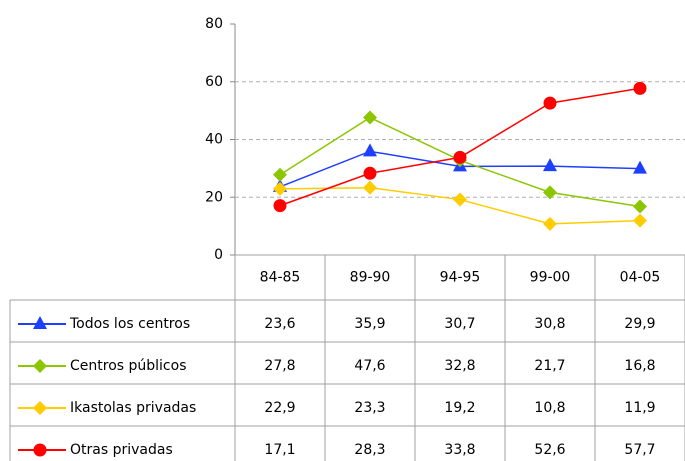 The height and width of the screenshot is (461, 685). I want to click on y-tick-label: 60, so click(214, 82).